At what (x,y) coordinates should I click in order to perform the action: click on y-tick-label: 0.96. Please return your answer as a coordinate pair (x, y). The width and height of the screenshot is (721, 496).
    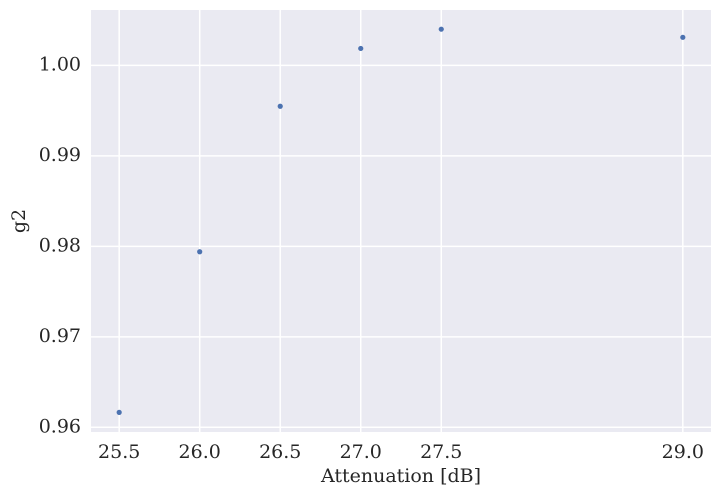
    Looking at the image, I should click on (60, 426).